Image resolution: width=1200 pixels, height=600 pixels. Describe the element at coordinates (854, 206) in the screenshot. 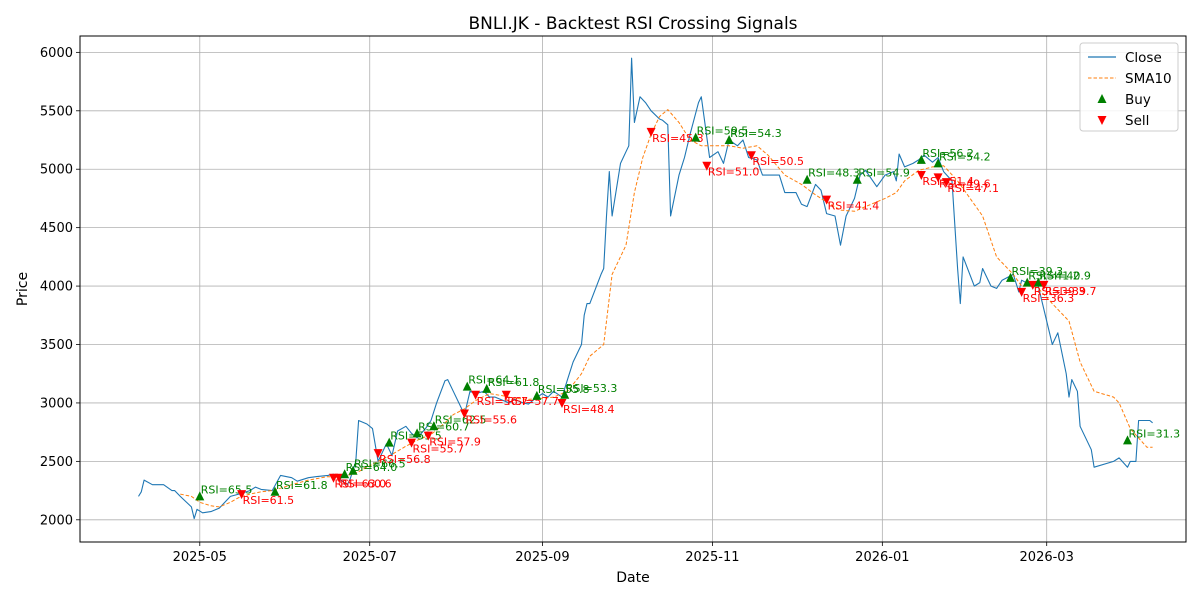

I see `sell-signal-label: RSI=41.4` at that location.